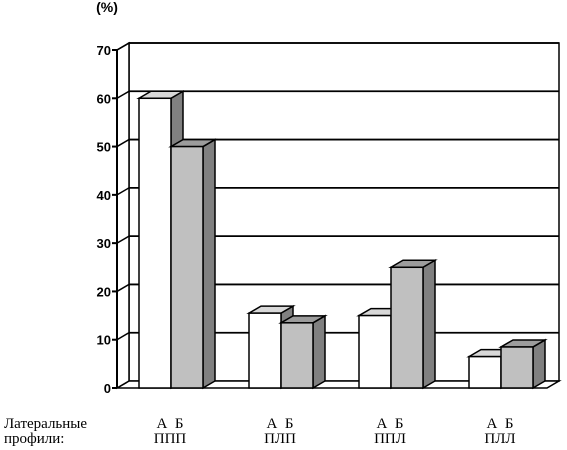 This screenshot has width=567, height=450. I want to click on bar-ПЛП-Б, so click(303, 352).